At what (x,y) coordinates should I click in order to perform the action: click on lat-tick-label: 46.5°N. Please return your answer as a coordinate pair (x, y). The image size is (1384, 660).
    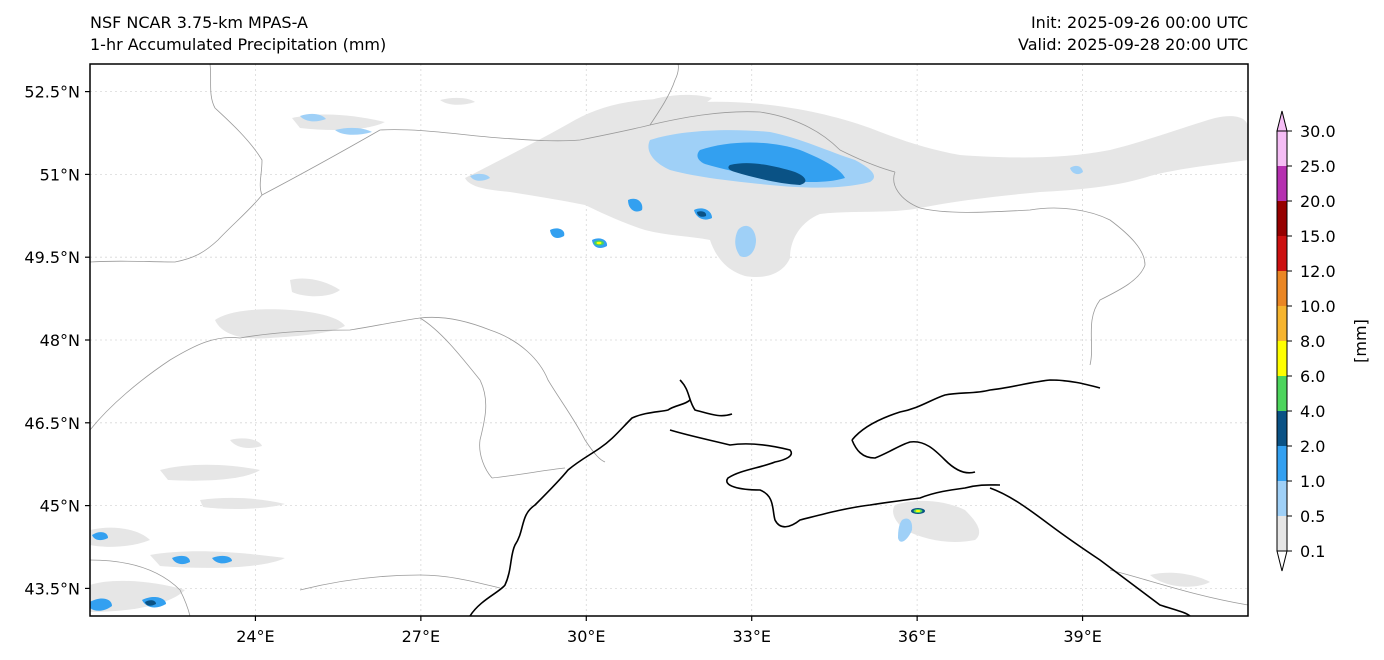
    Looking at the image, I should click on (52, 423).